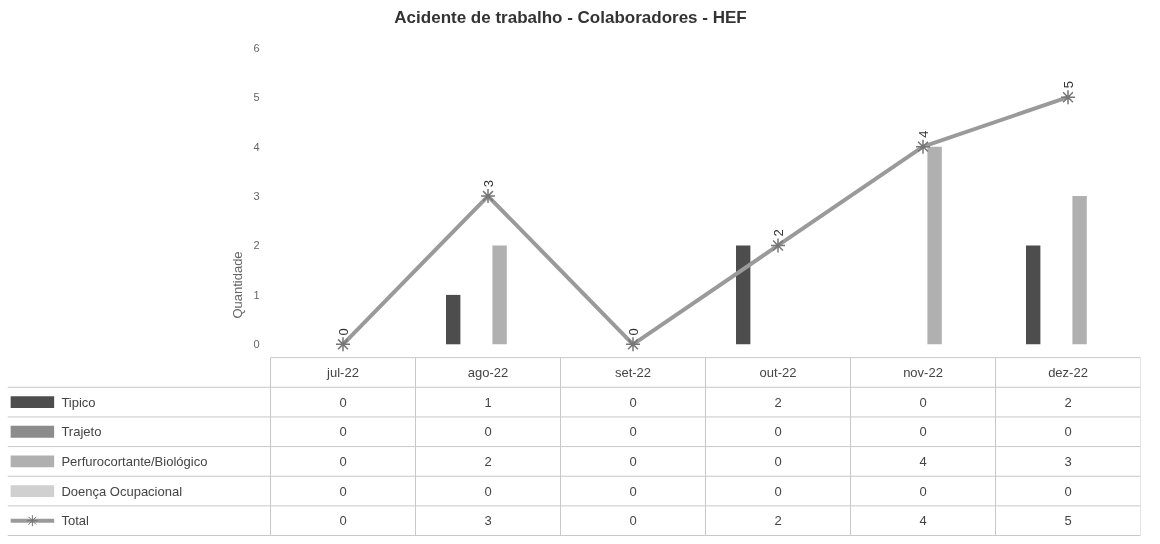 The height and width of the screenshot is (544, 1160). Describe the element at coordinates (488, 402) in the screenshot. I see `data-label: 1` at that location.